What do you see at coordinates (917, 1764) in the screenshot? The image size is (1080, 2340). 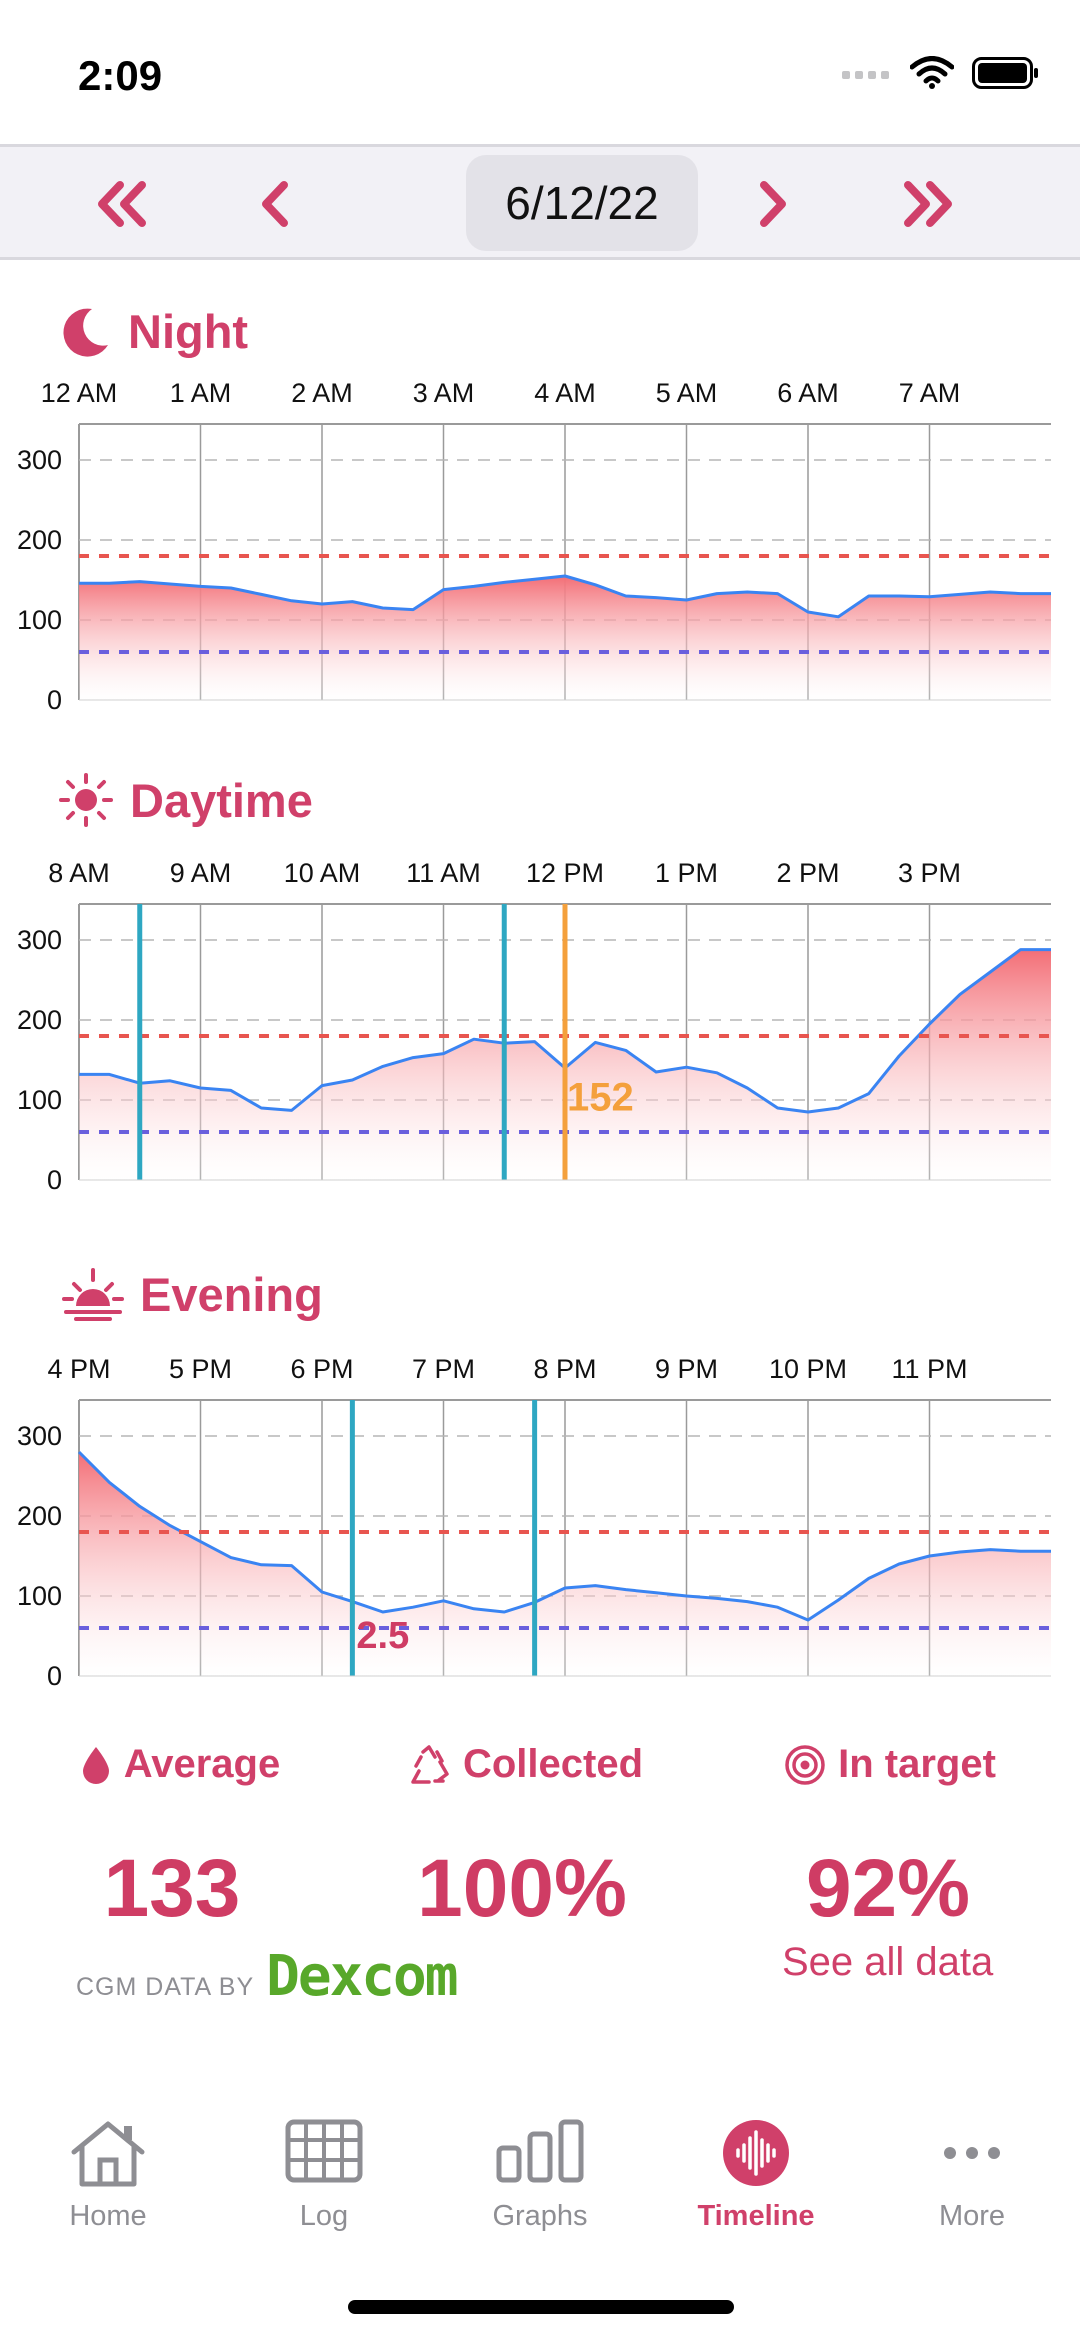 I see `in-target-label: In target` at bounding box center [917, 1764].